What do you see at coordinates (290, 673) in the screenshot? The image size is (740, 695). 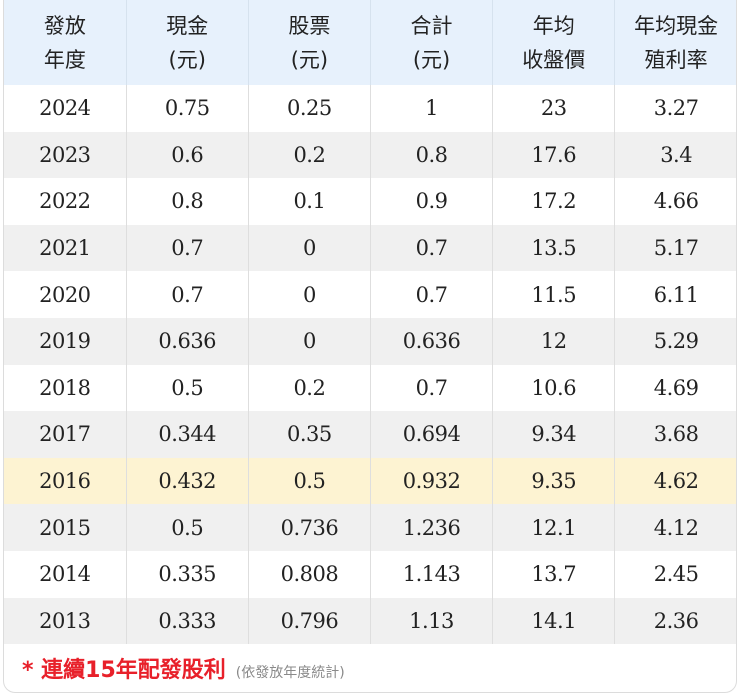 I see `statistics-basis-note: (依發放年度統計)` at bounding box center [290, 673].